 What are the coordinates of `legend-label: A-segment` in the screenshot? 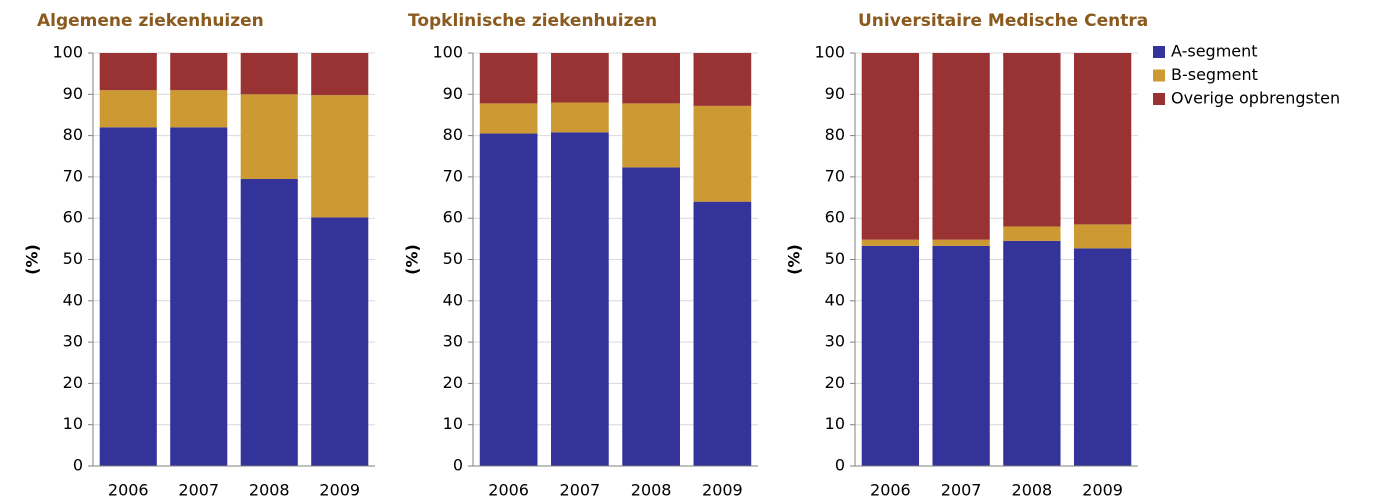 It's located at (1214, 51).